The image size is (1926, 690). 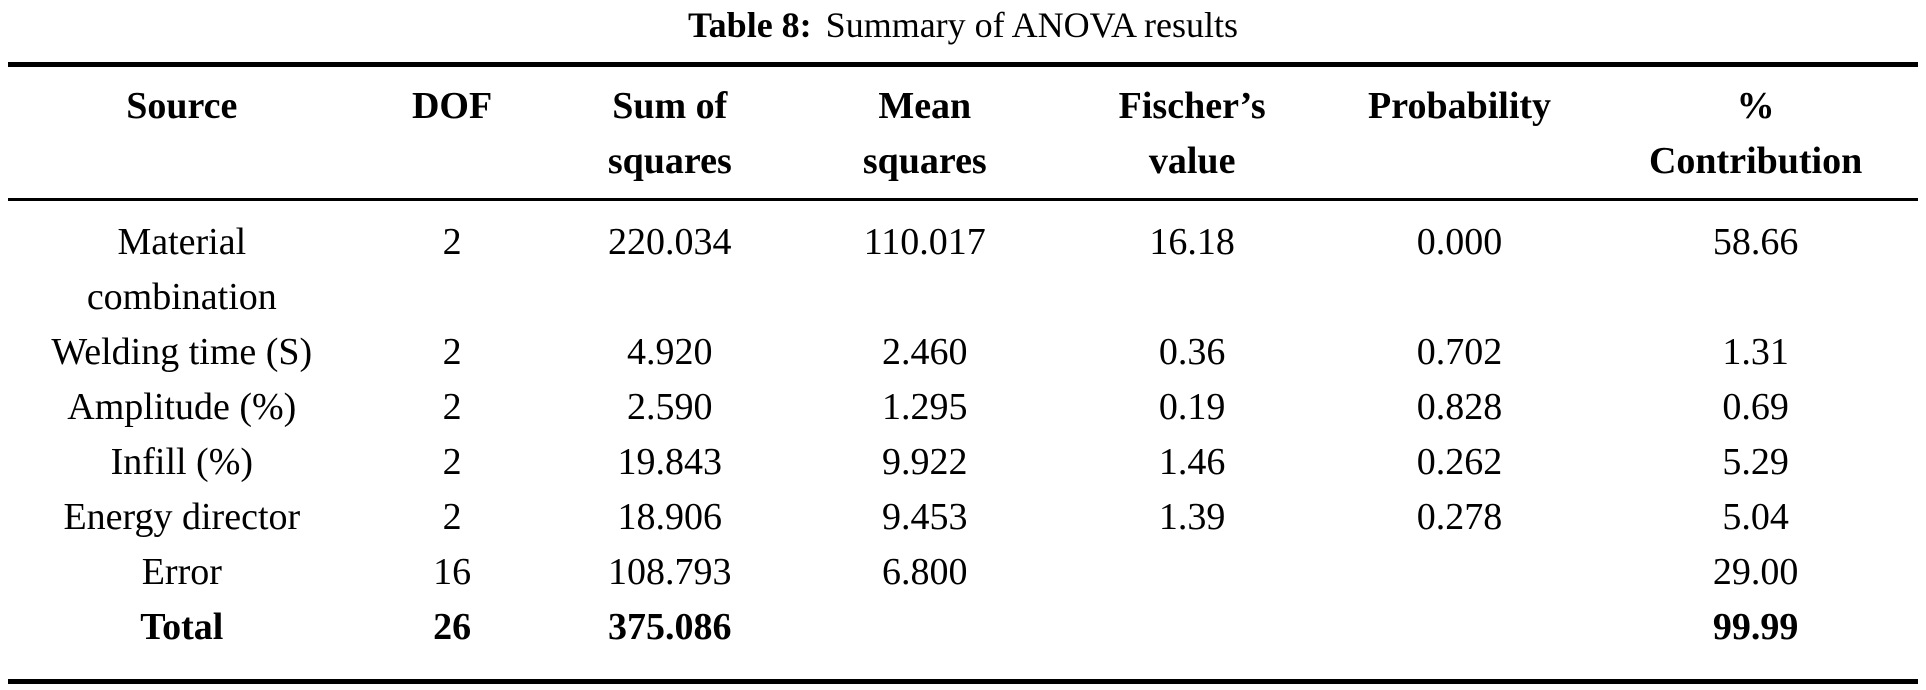 What do you see at coordinates (1192, 132) in the screenshot?
I see `column-header-fischers-value: Fischer’s value` at bounding box center [1192, 132].